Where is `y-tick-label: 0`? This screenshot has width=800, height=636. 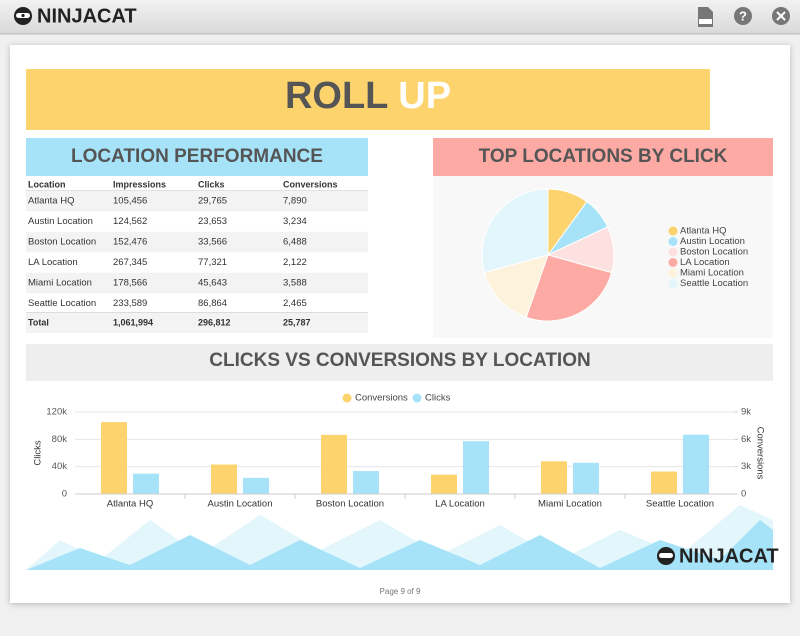
y-tick-label: 0 is located at coordinates (64, 494).